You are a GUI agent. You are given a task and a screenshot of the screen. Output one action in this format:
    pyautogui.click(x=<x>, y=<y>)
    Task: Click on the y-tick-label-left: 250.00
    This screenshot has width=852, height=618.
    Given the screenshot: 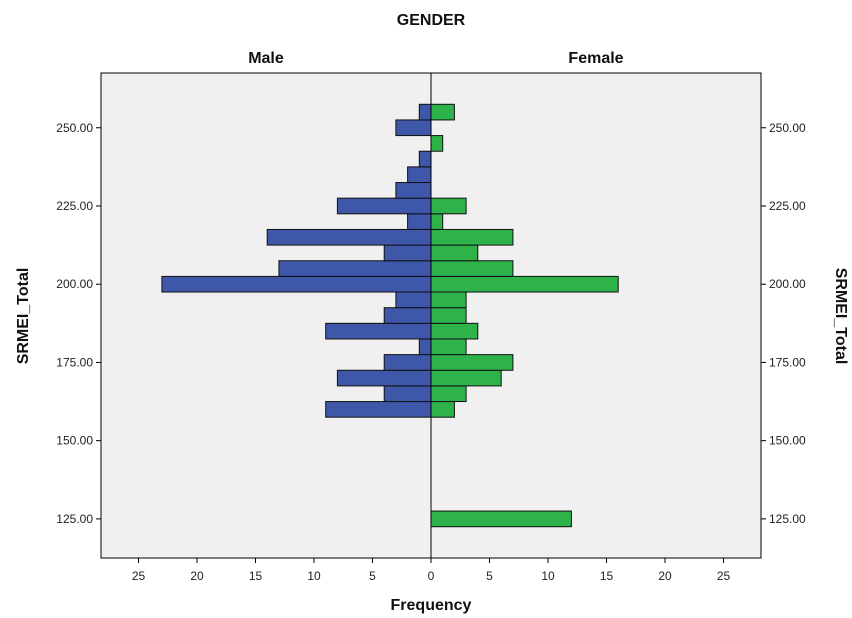 What is the action you would take?
    pyautogui.click(x=74, y=128)
    